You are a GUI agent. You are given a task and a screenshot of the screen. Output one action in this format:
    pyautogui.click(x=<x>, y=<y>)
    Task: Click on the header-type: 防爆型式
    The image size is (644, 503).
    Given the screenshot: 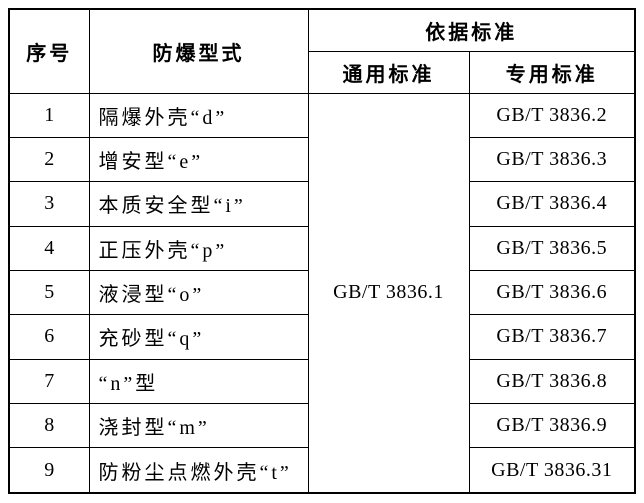 What is the action you would take?
    pyautogui.click(x=198, y=51)
    